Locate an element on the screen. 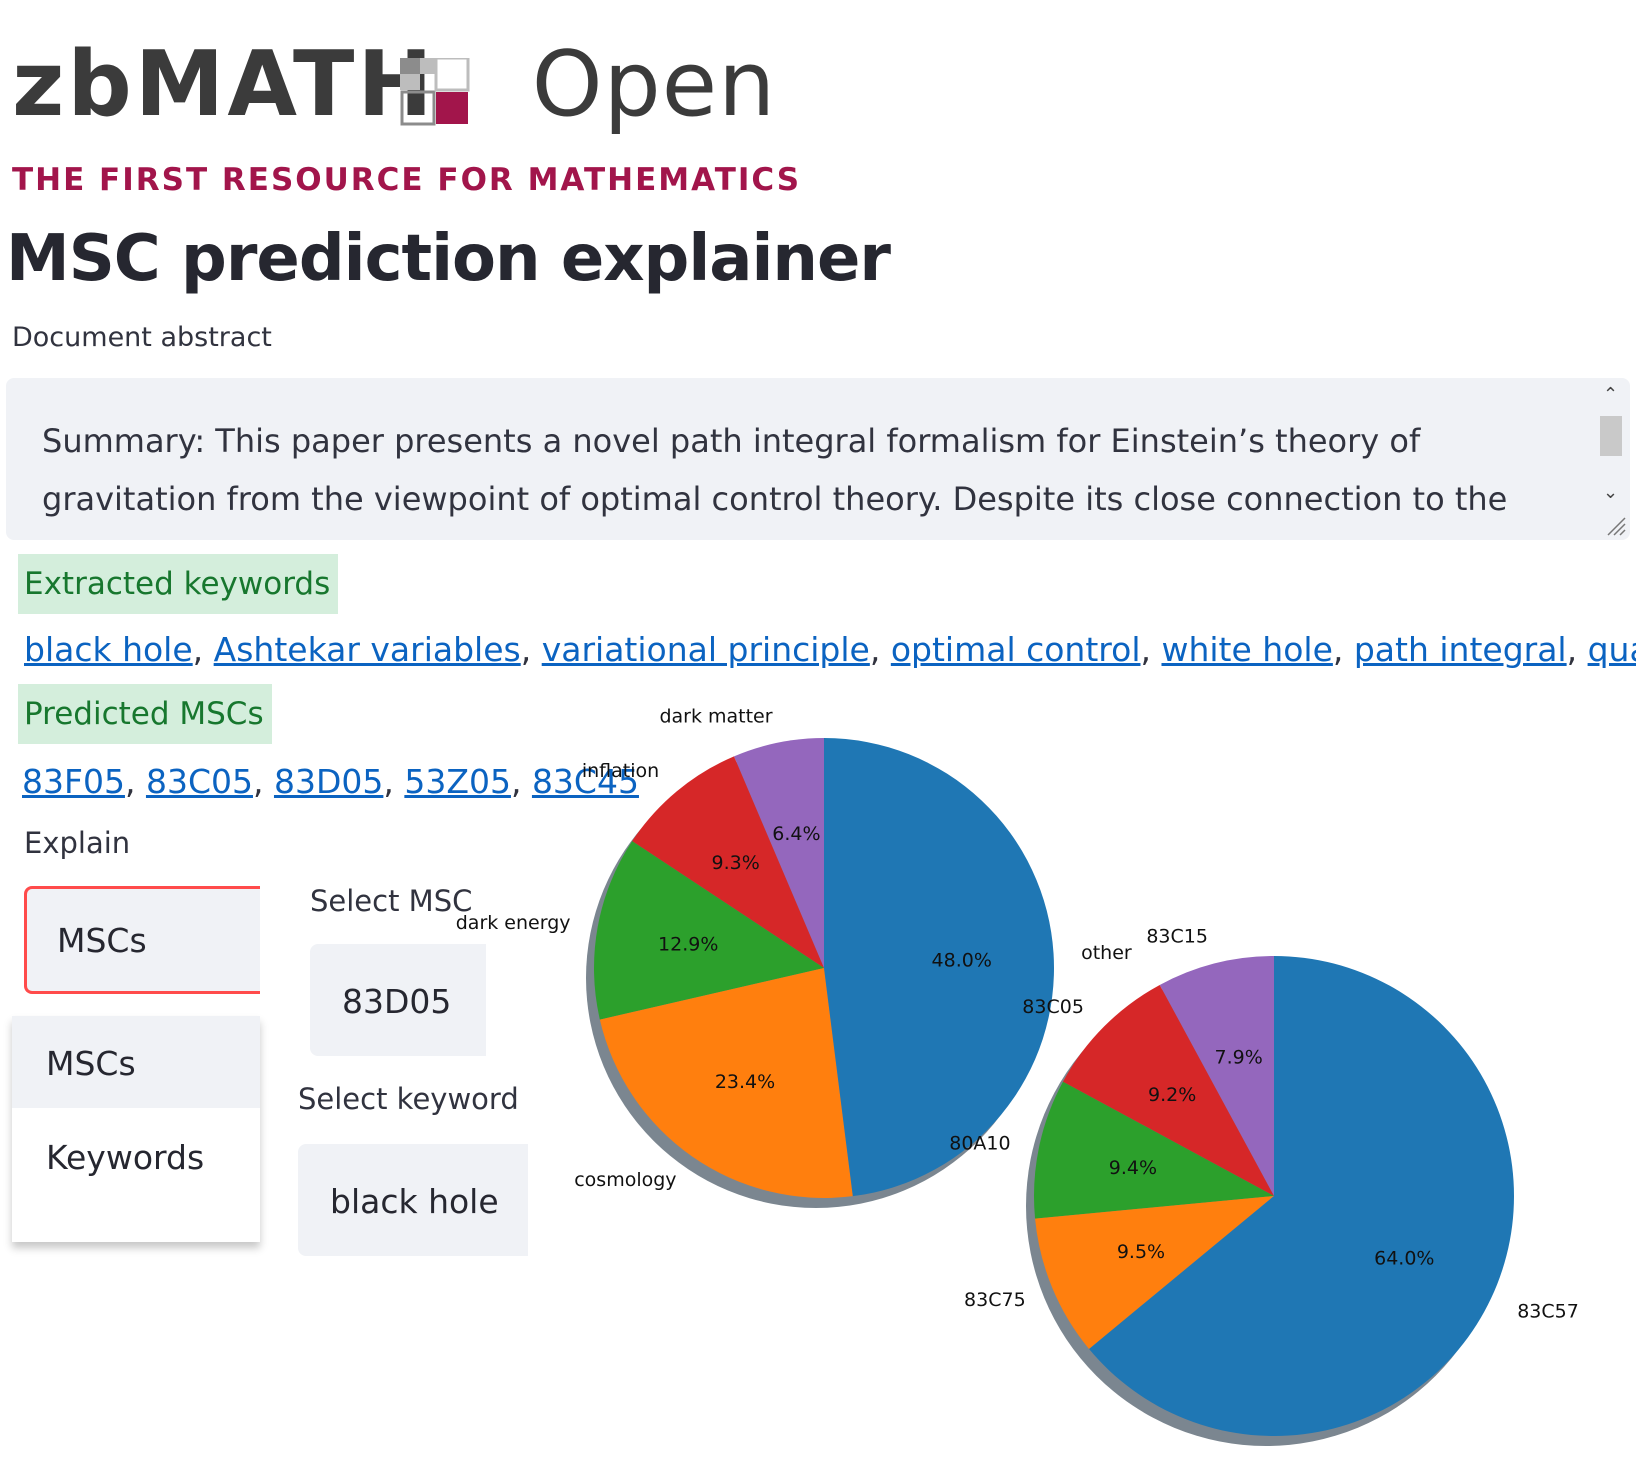  chevron-up-icon: ⌃ is located at coordinates (1611, 394).